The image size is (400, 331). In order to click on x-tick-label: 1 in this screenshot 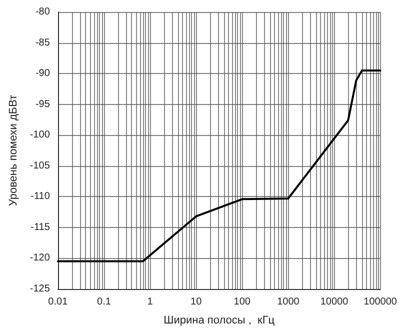, I will do `click(150, 302)`.